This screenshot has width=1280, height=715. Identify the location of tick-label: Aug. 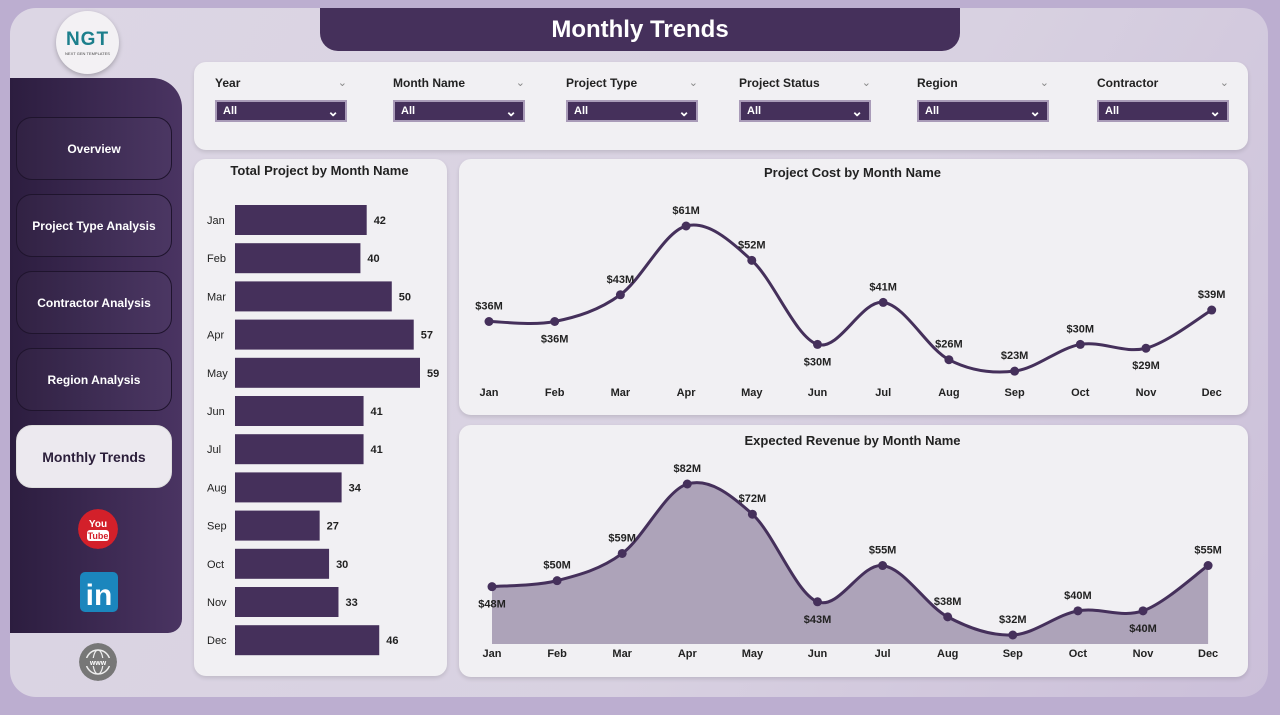
(947, 654).